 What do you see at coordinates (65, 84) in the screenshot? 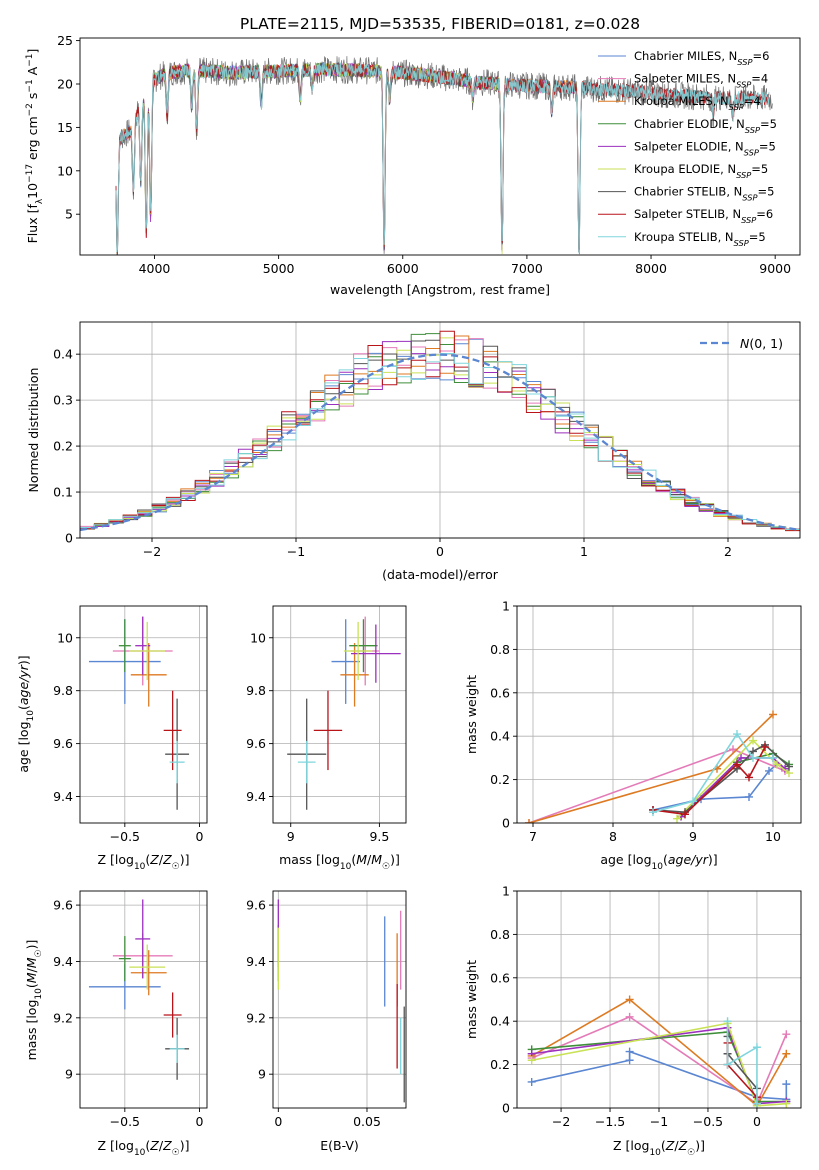
I see `y-tick-label: 20` at bounding box center [65, 84].